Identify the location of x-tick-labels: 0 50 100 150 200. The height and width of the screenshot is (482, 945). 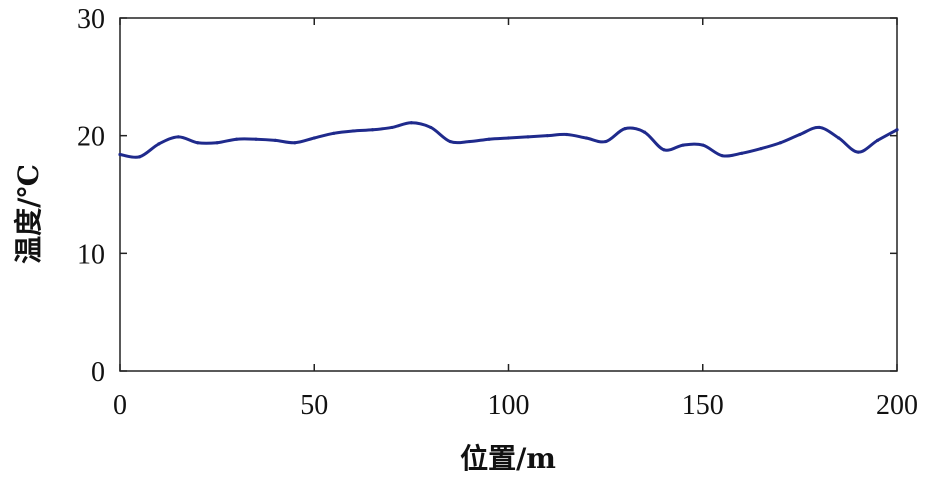
(515, 405).